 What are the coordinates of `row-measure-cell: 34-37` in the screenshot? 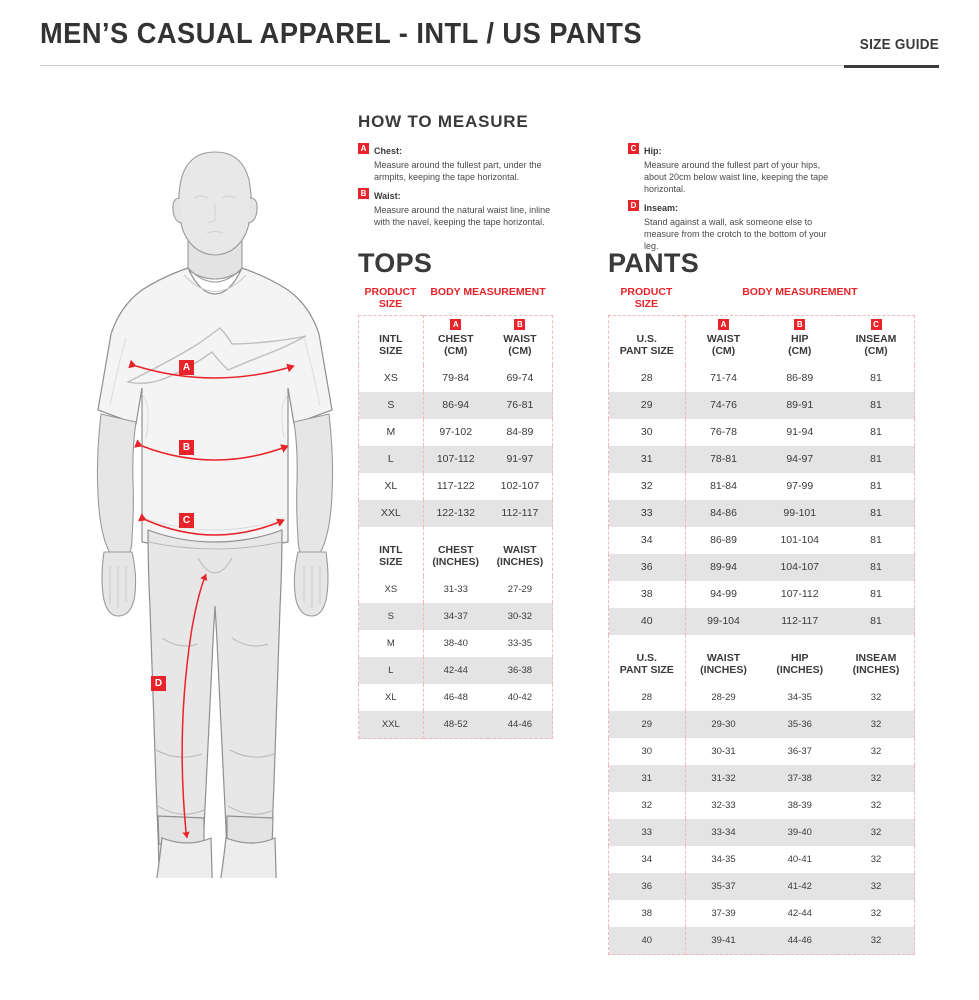 It's located at (455, 616).